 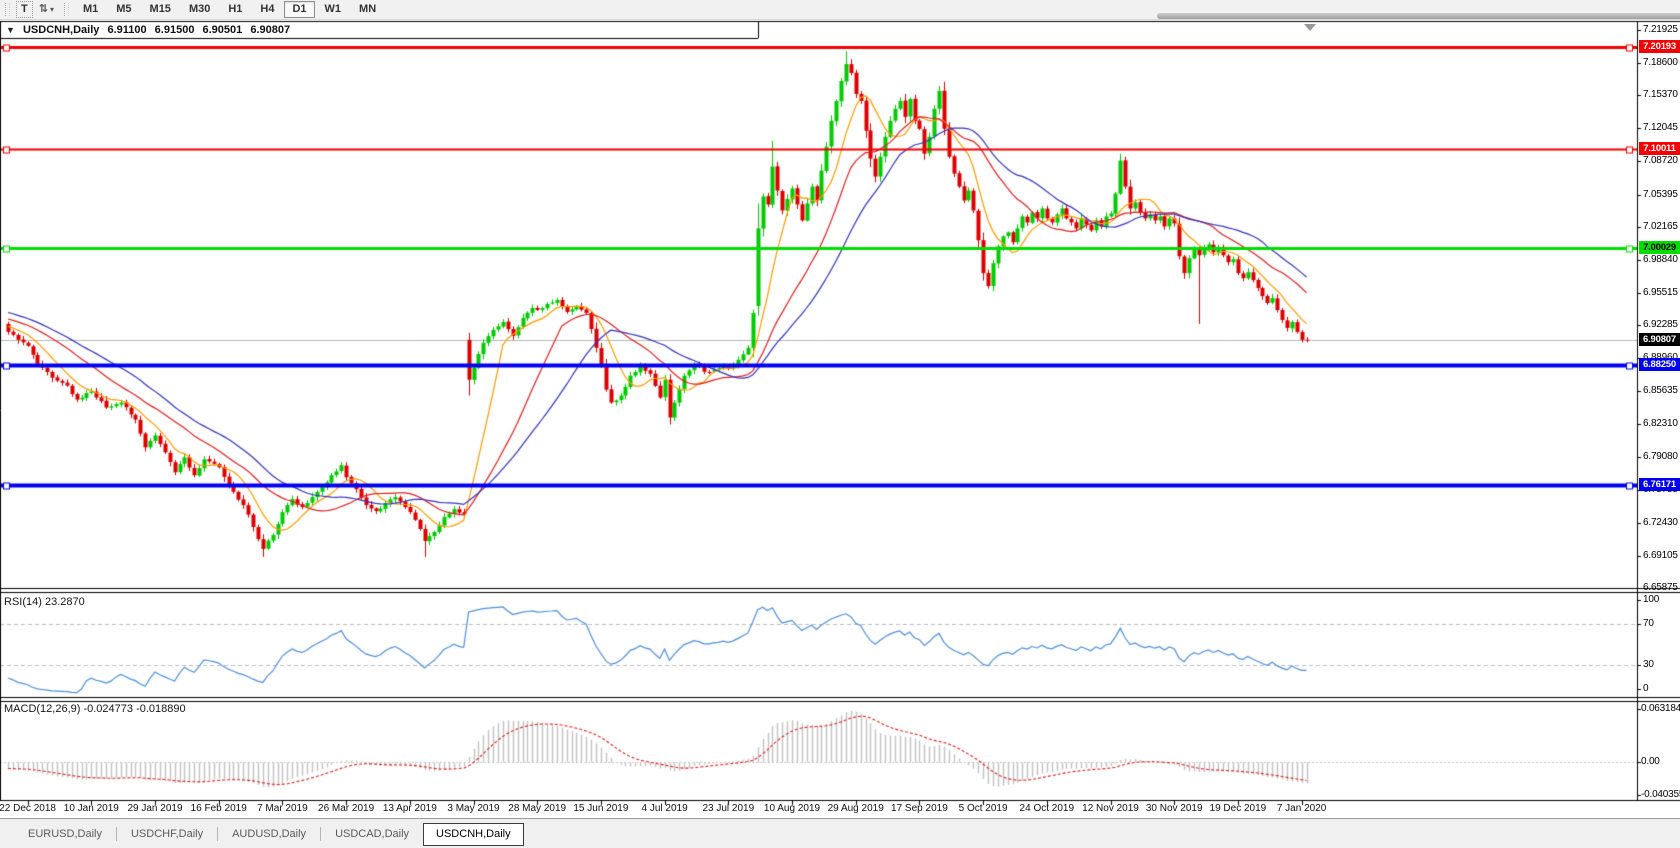 What do you see at coordinates (167, 834) in the screenshot?
I see `chart-tab-usdchf: USDCHF,Daily` at bounding box center [167, 834].